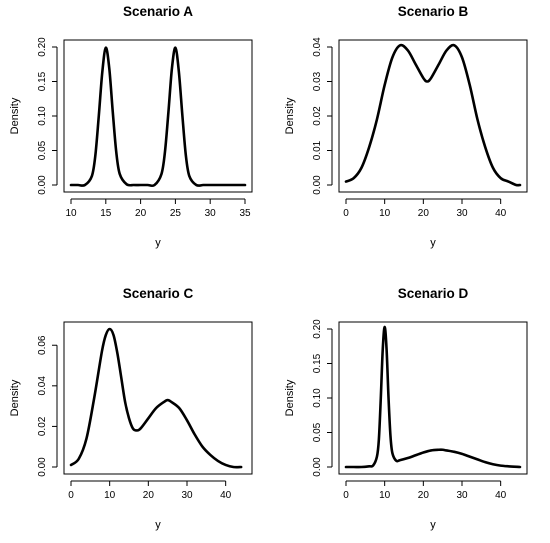  What do you see at coordinates (317, 81) in the screenshot?
I see `y-tick-label: 0.03` at bounding box center [317, 81].